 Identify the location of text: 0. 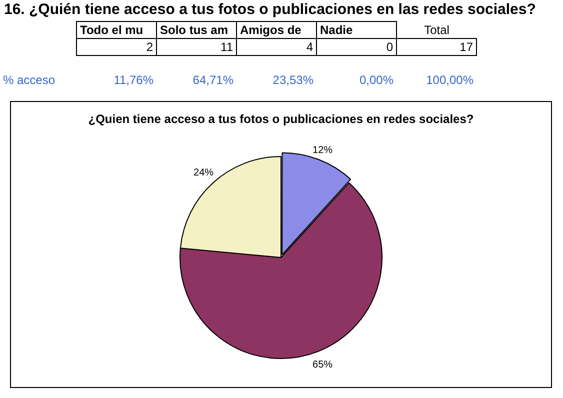
(356, 47).